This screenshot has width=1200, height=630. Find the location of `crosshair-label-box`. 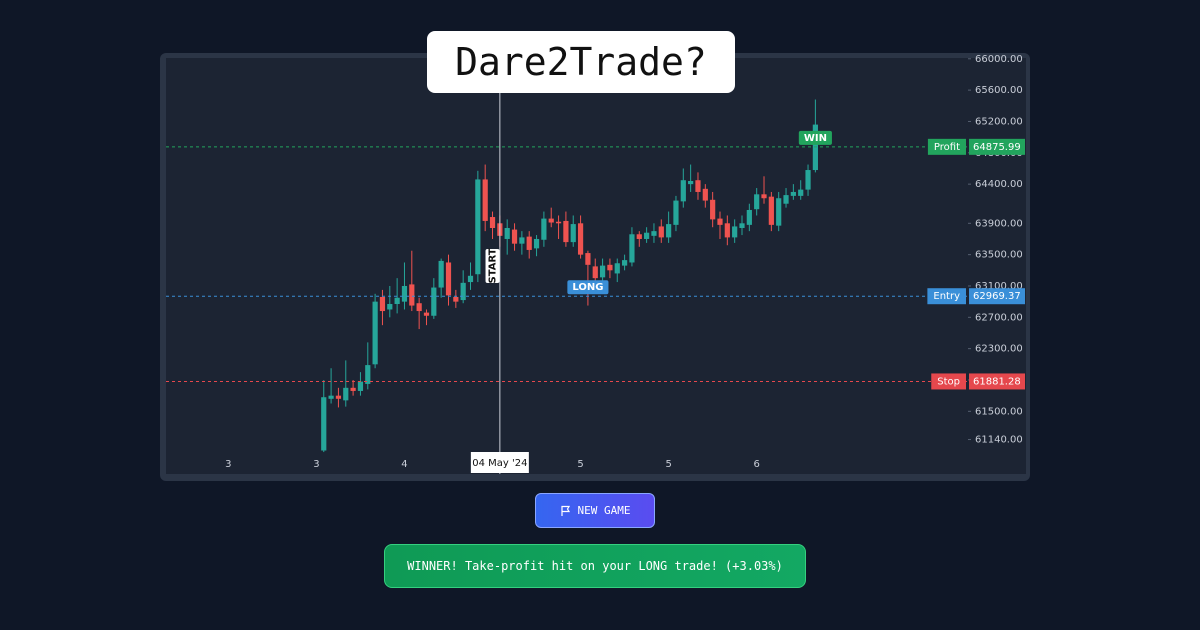

crosshair-label-box is located at coordinates (499, 462).